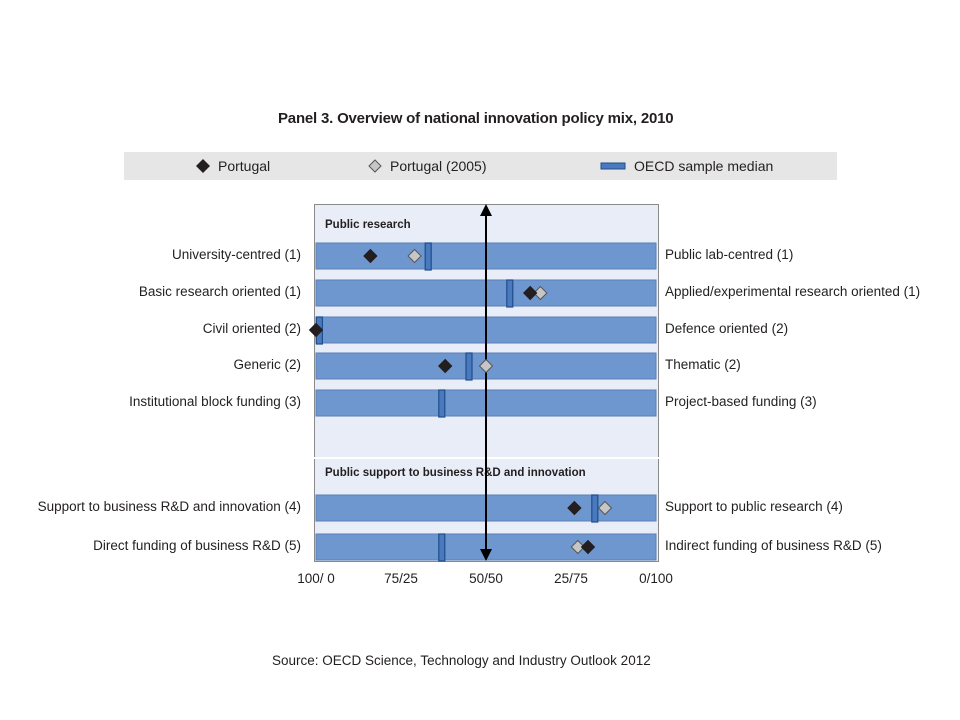 This screenshot has width=960, height=720. I want to click on row-label-left: Basic research oriented (1), so click(219, 291).